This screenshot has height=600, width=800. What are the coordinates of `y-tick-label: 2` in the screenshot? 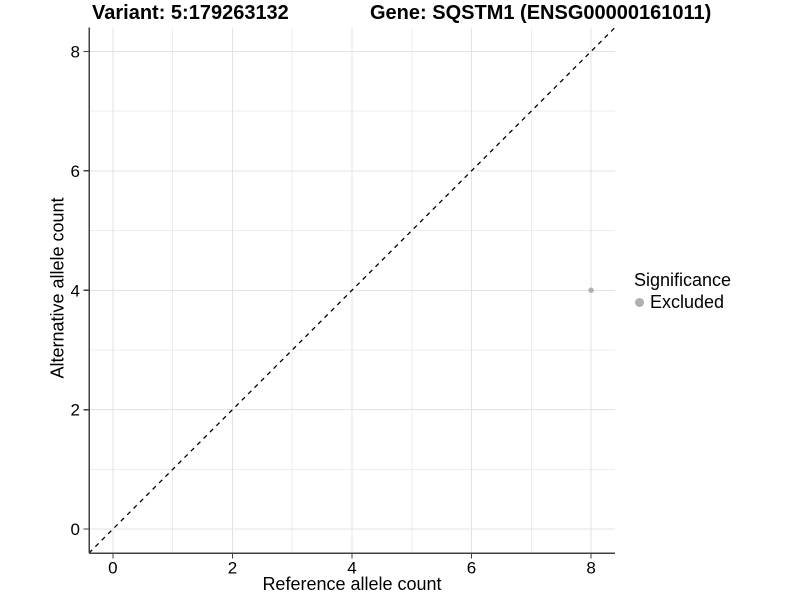 It's located at (75, 410).